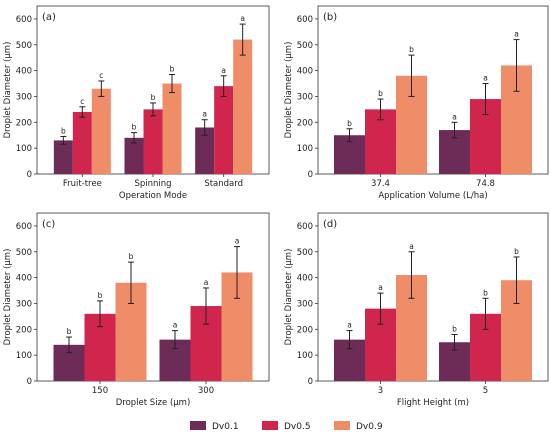 This screenshot has width=550, height=439. Describe the element at coordinates (485, 391) in the screenshot. I see `x-tick-label: 5` at that location.